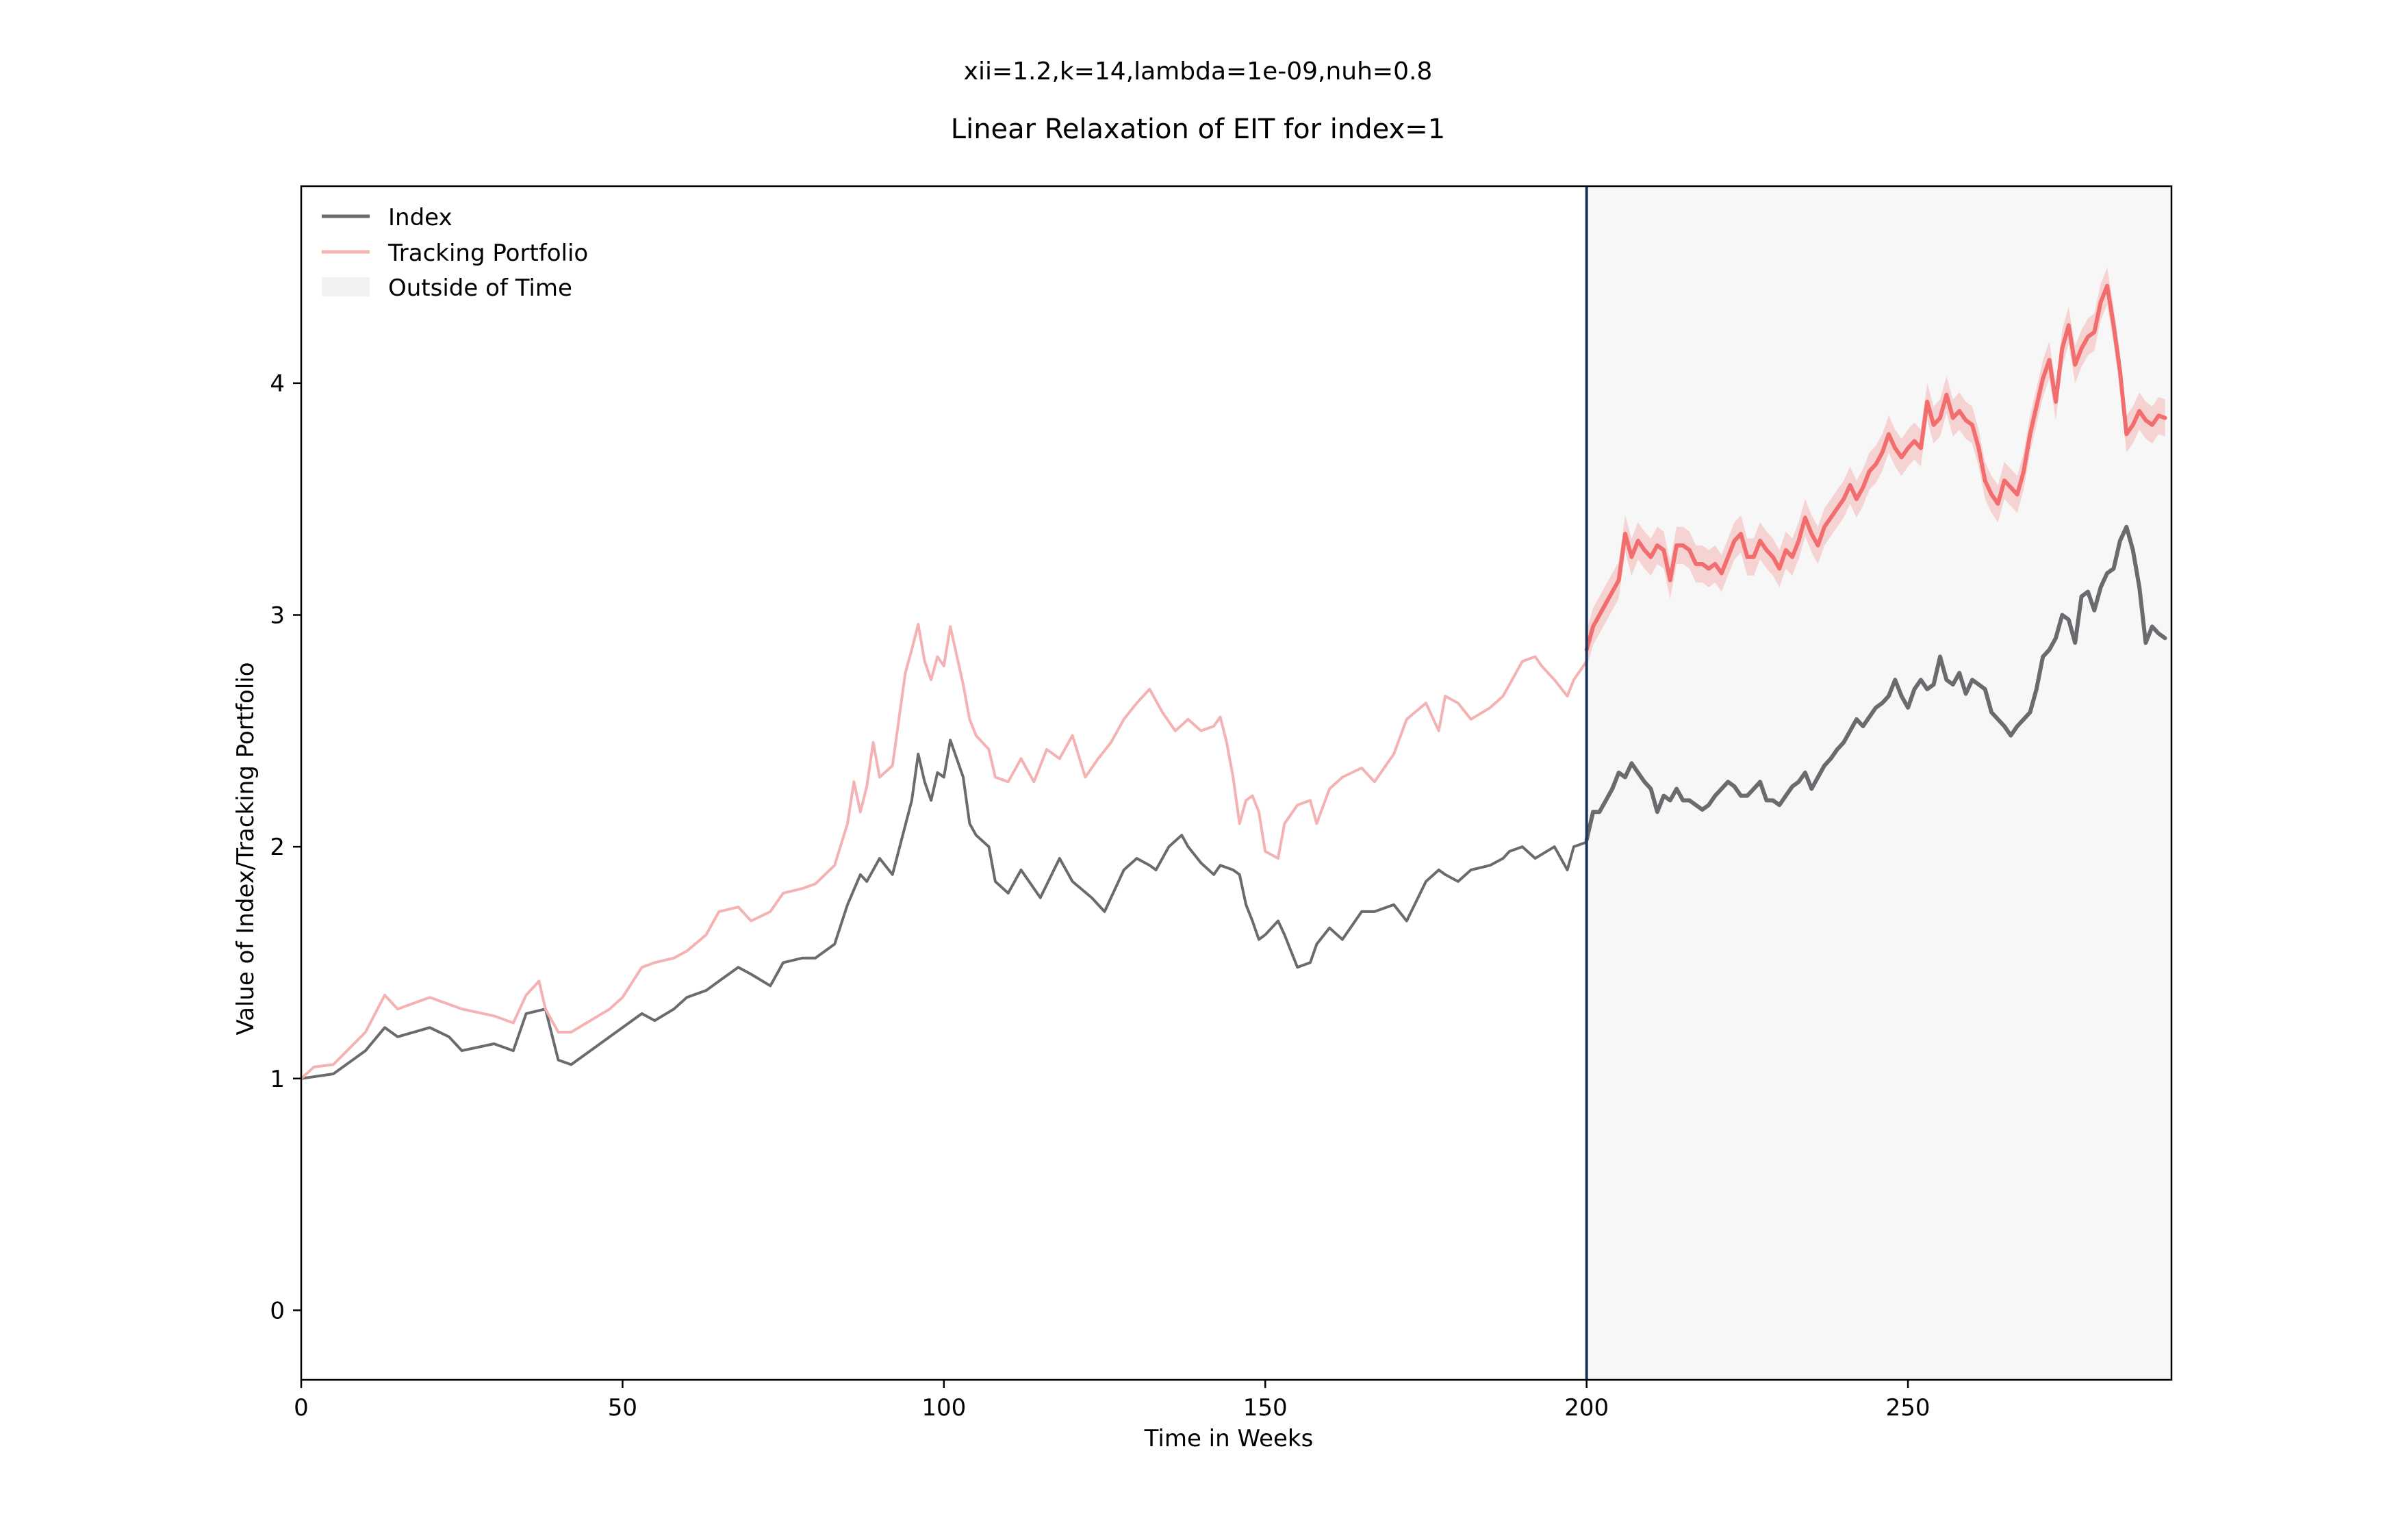 The width and height of the screenshot is (2396, 1540). I want to click on tracking-confidence-band, so click(1875, 468).